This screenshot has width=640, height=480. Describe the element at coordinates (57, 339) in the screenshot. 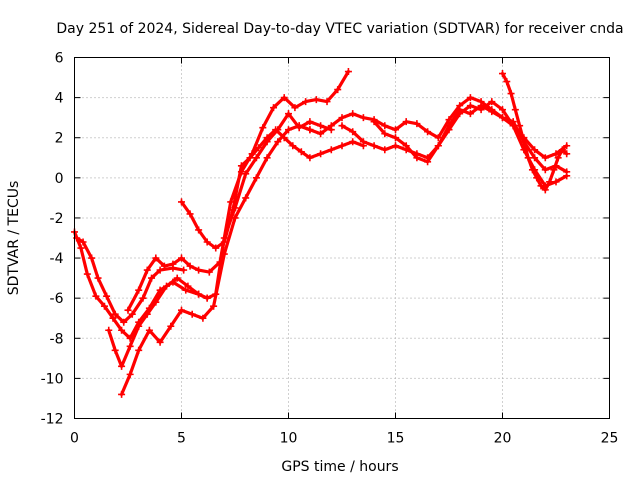

I see `y-tick-label: -8` at that location.